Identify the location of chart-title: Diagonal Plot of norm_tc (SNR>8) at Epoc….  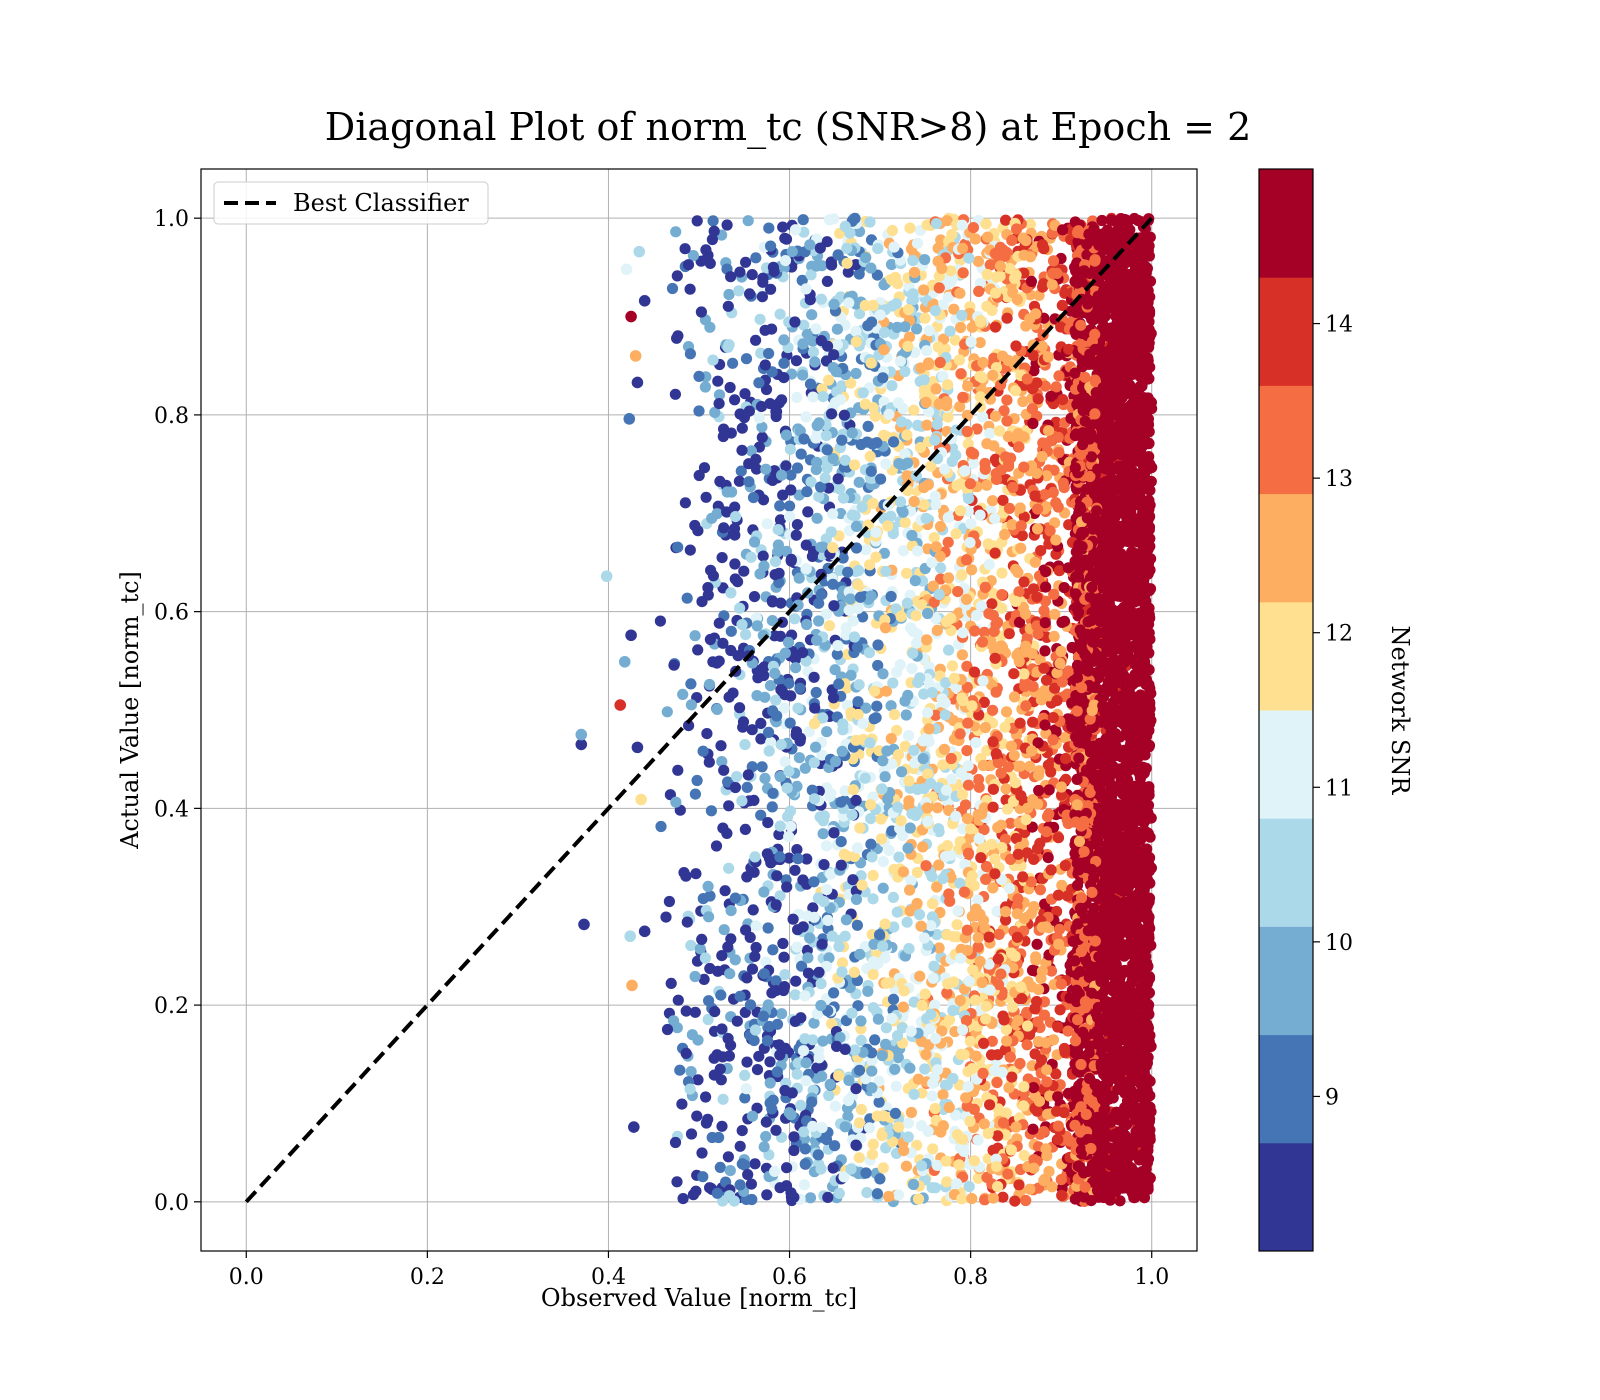
(788, 127).